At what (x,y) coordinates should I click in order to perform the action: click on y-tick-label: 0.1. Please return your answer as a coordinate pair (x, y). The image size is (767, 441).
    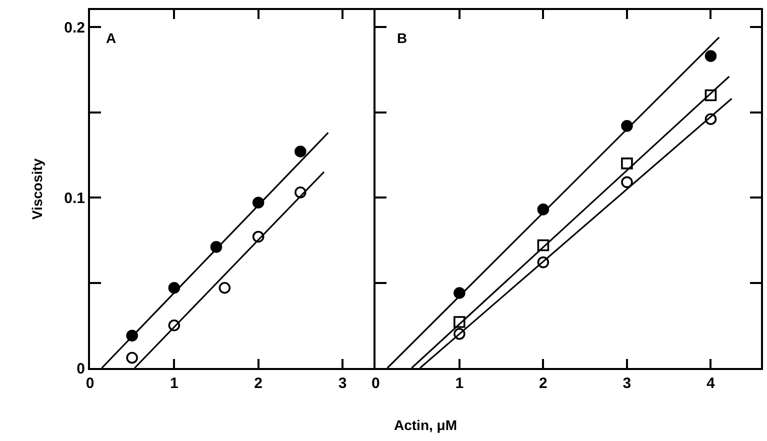
    Looking at the image, I should click on (74, 198).